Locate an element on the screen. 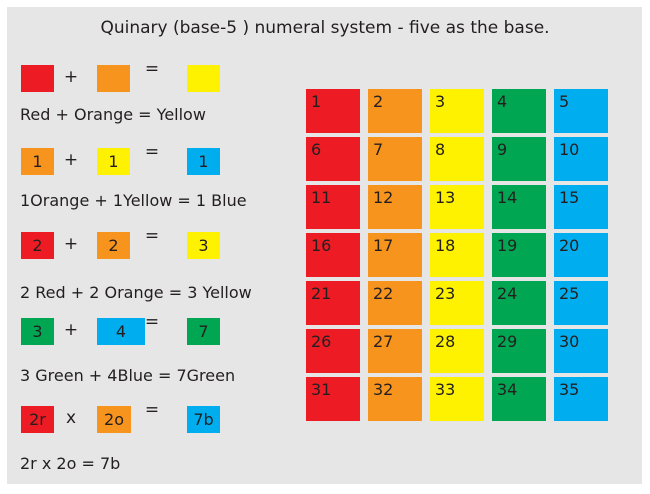 This screenshot has width=650, height=494. equation-3-operator: + is located at coordinates (71, 244).